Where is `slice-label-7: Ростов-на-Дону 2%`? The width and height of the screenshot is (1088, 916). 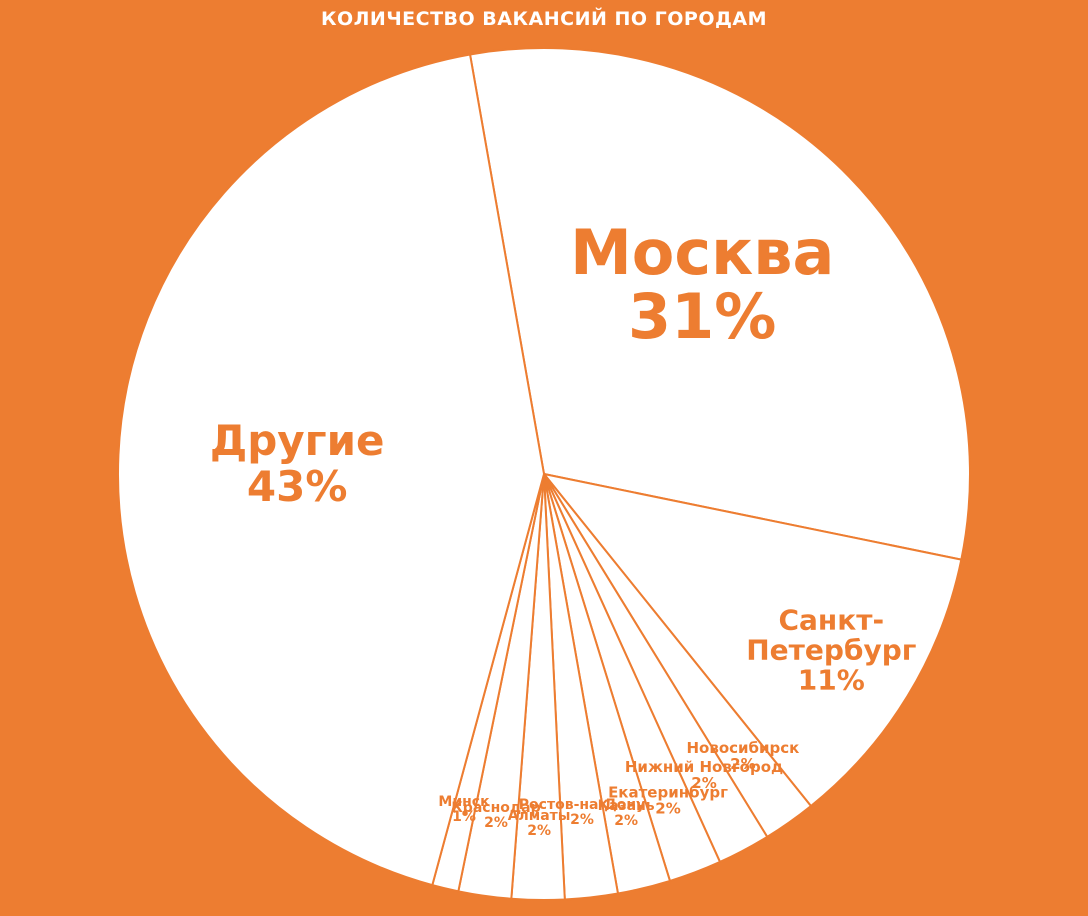
slice-label-7: Ростов-на-Дону 2% is located at coordinates (582, 812).